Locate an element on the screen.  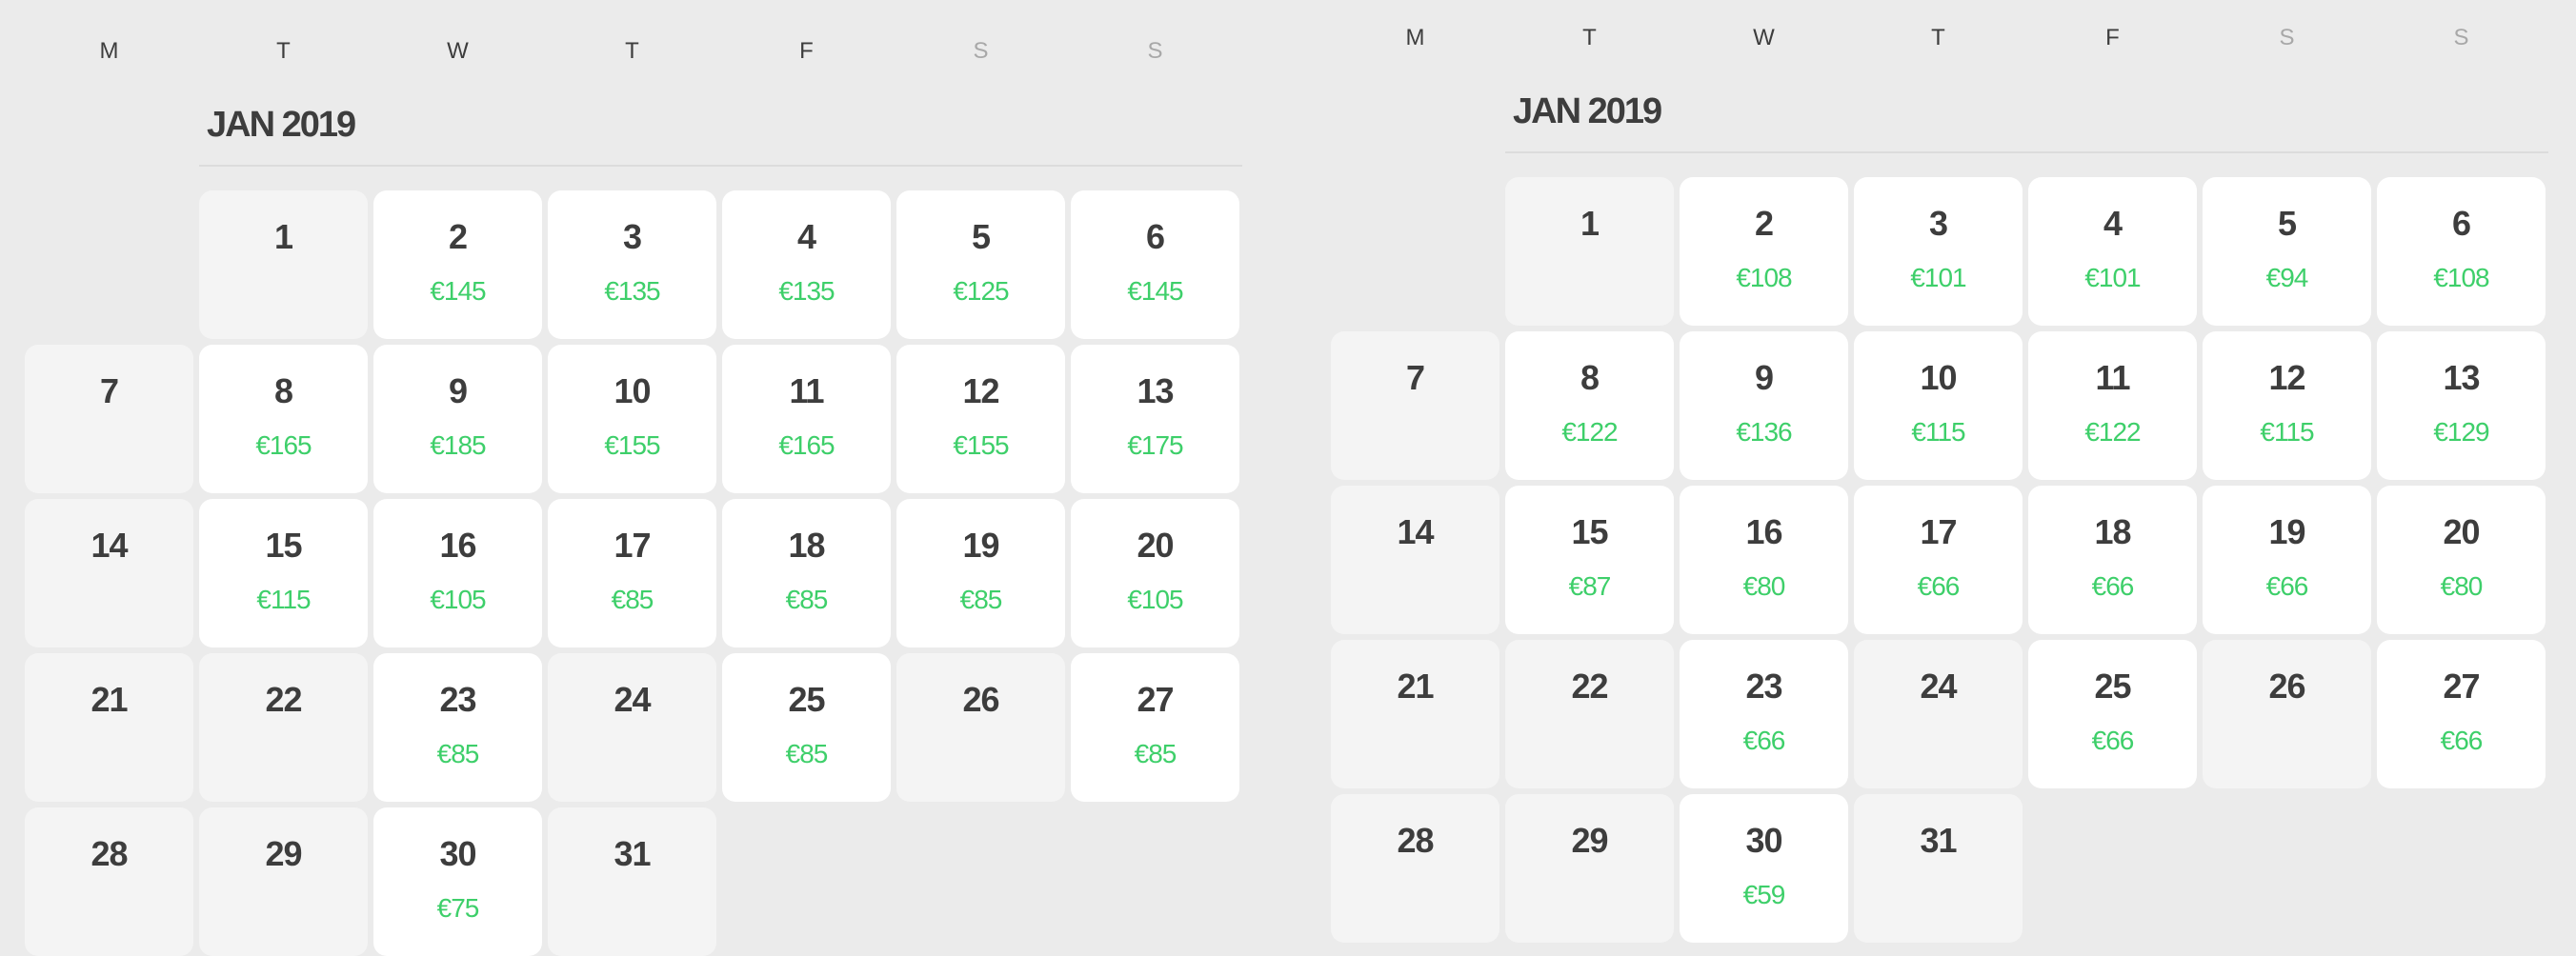
day-price: €165 is located at coordinates (284, 445).